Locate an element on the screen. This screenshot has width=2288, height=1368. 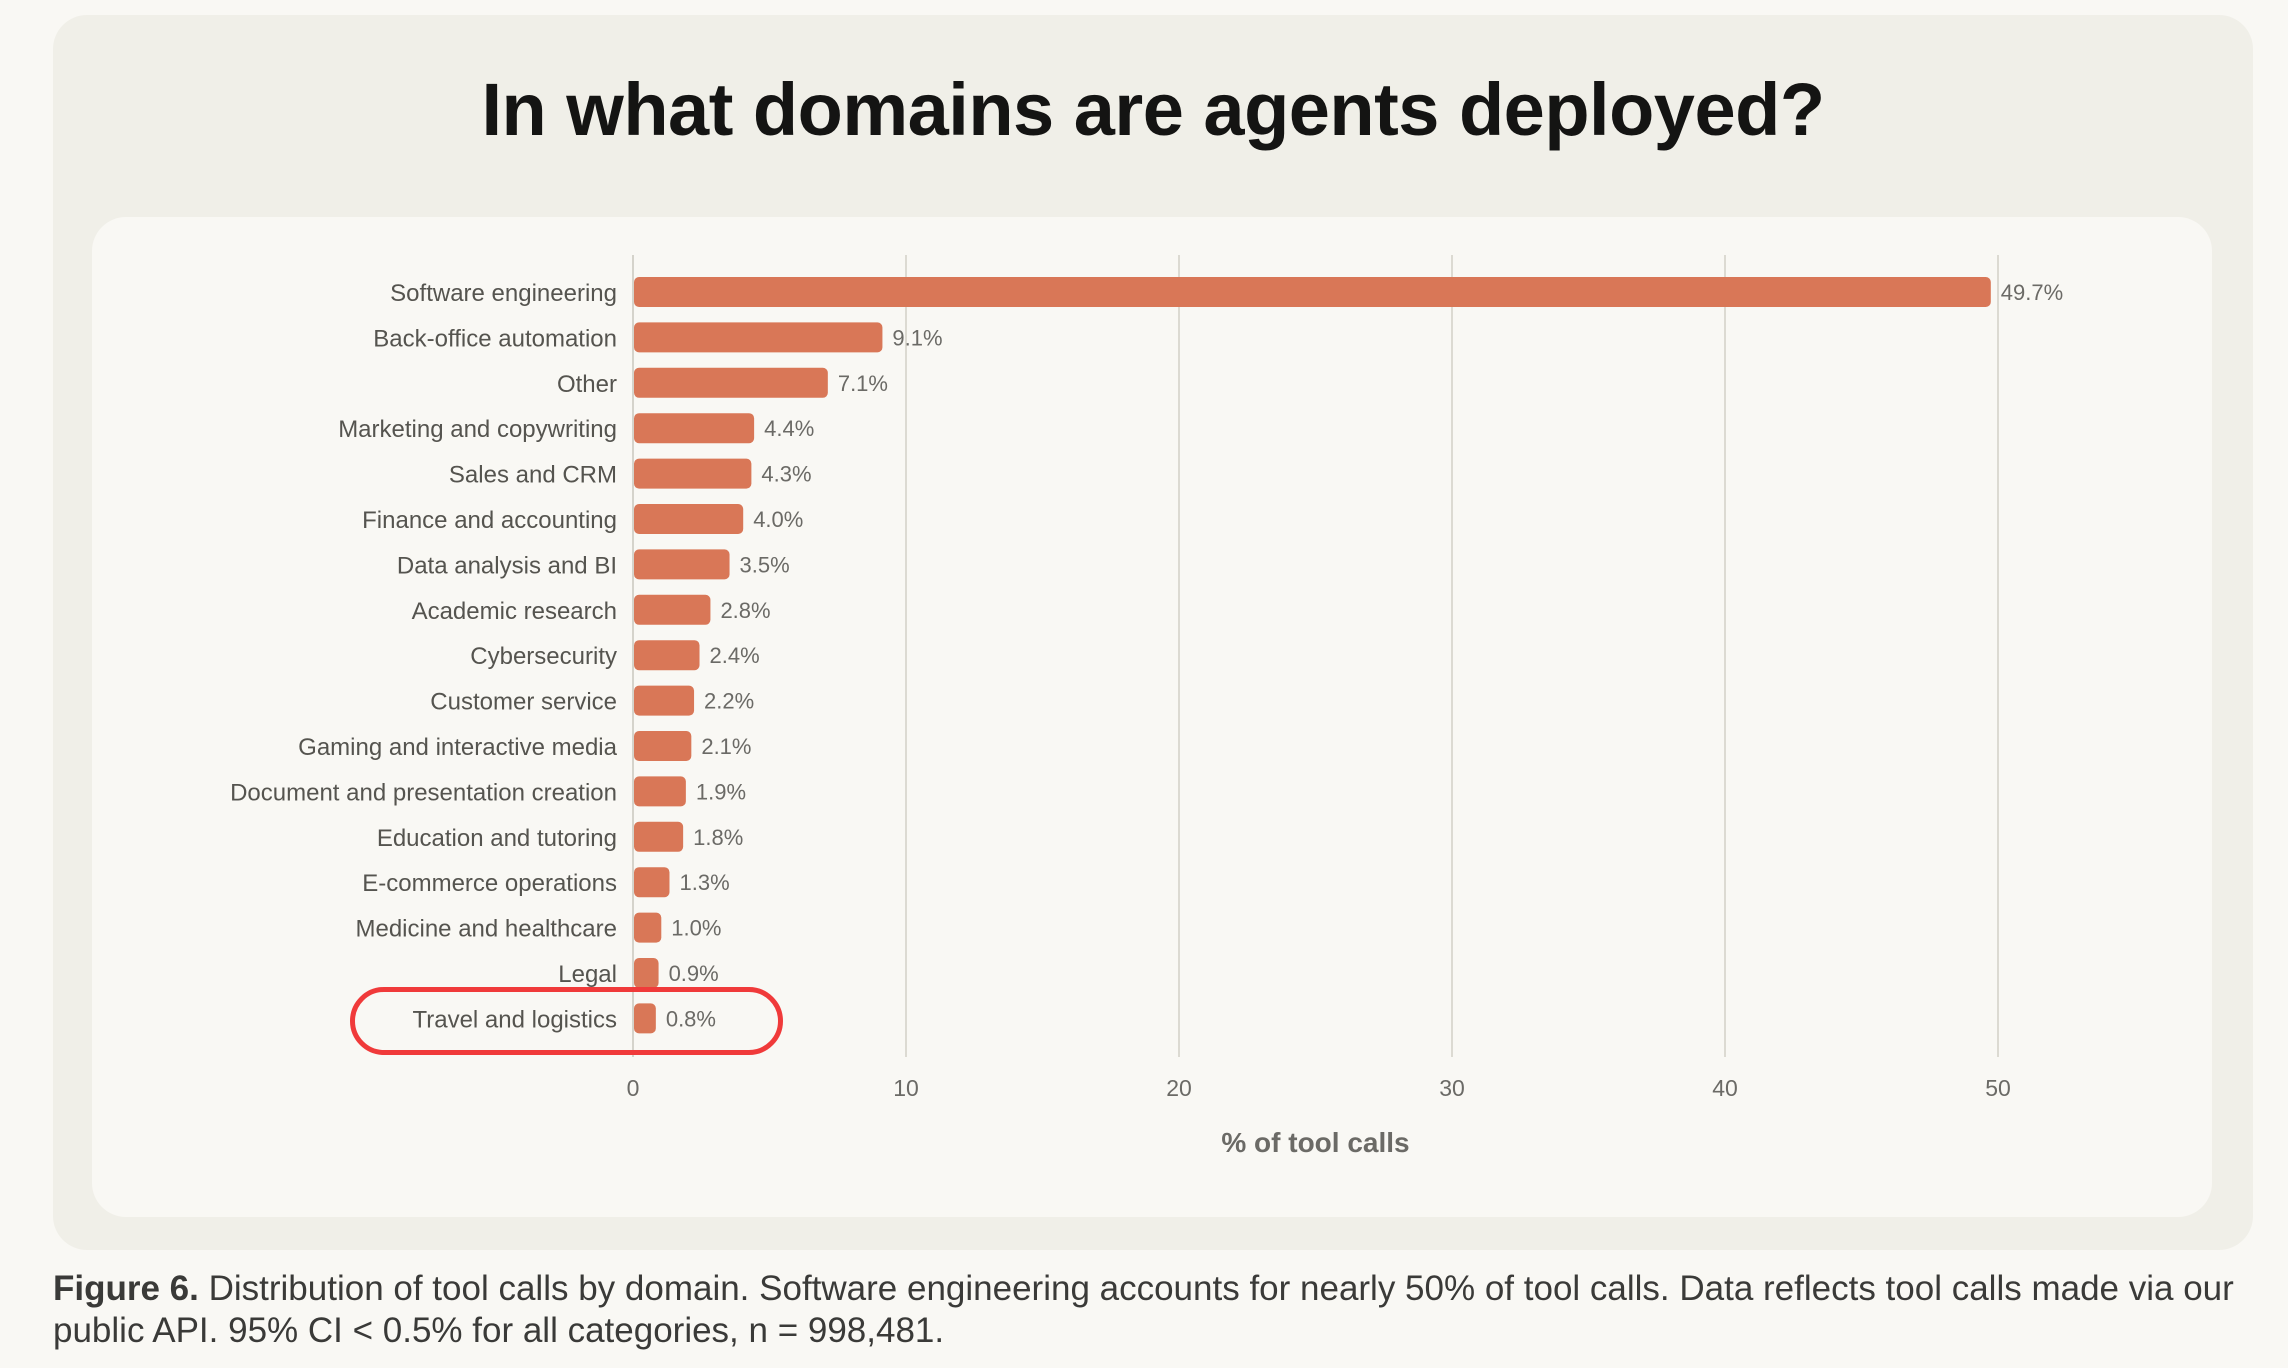
data-label: 0.9% is located at coordinates (694, 973).